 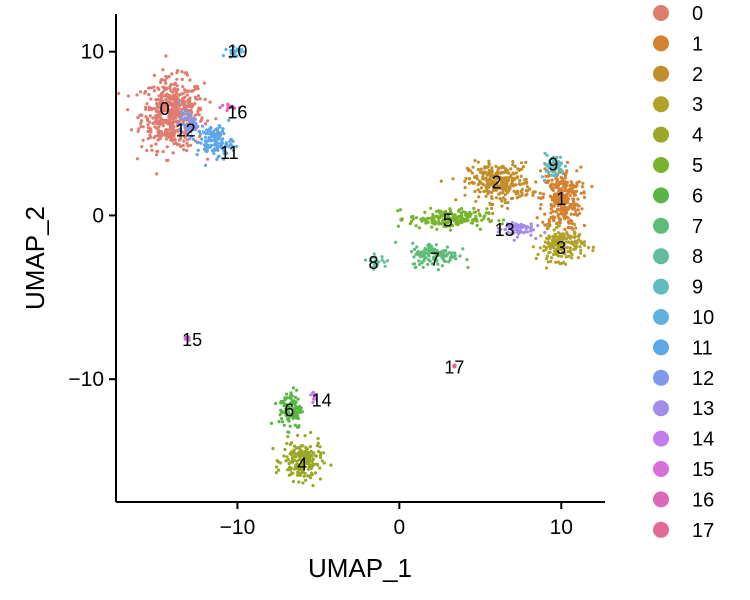 I want to click on cluster-label-16: 16, so click(x=237, y=112).